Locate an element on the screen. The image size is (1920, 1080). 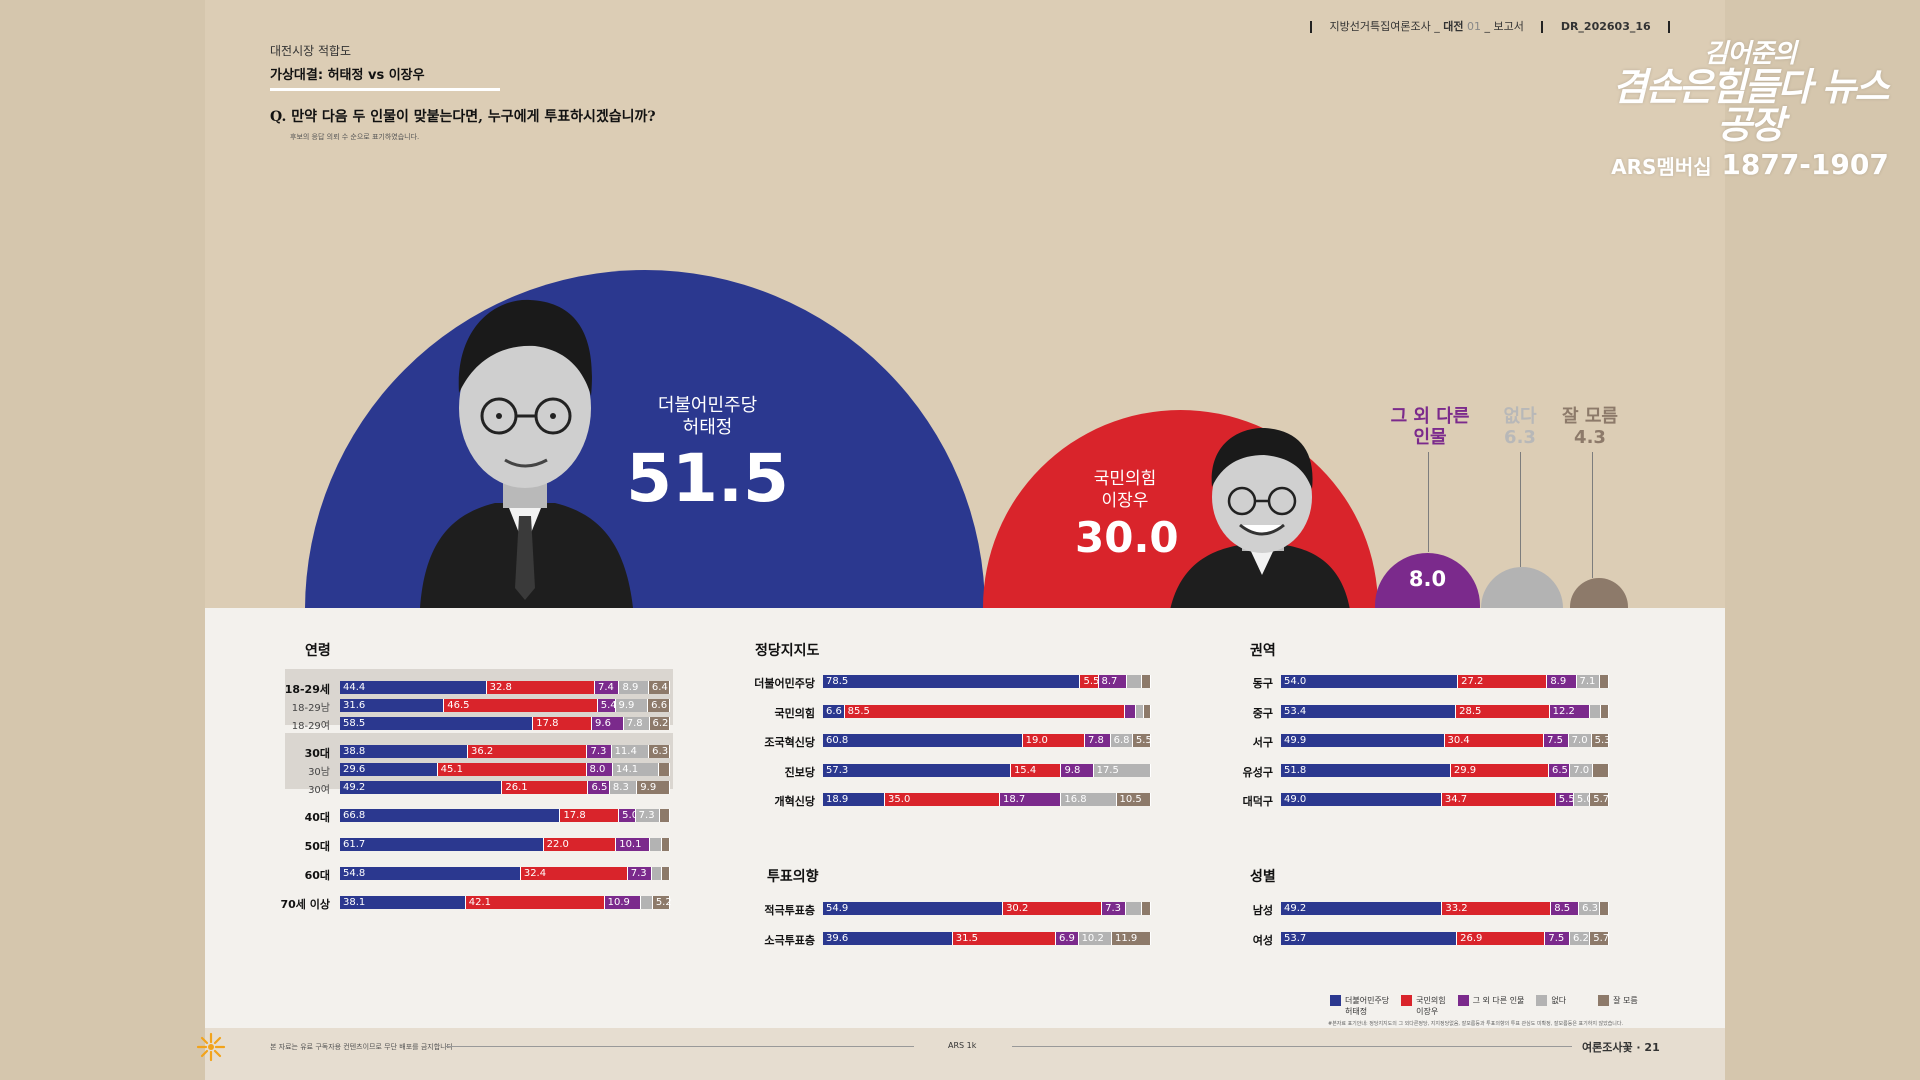
row-label: 50대 is located at coordinates (317, 846).